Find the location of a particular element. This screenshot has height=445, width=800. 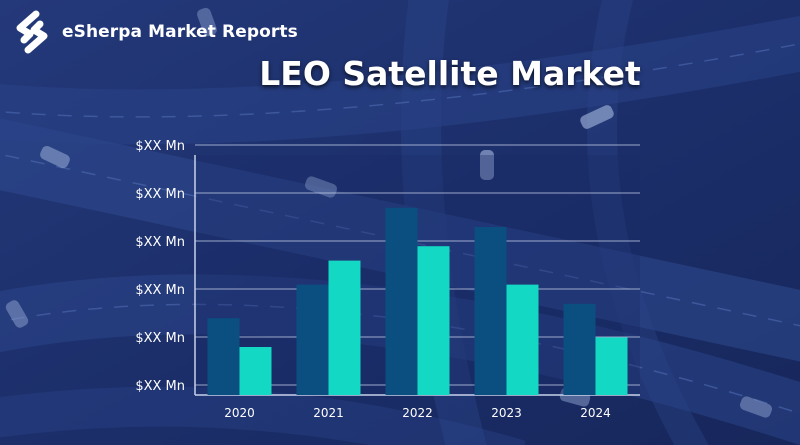

x-tick-label: 2021 is located at coordinates (328, 413).